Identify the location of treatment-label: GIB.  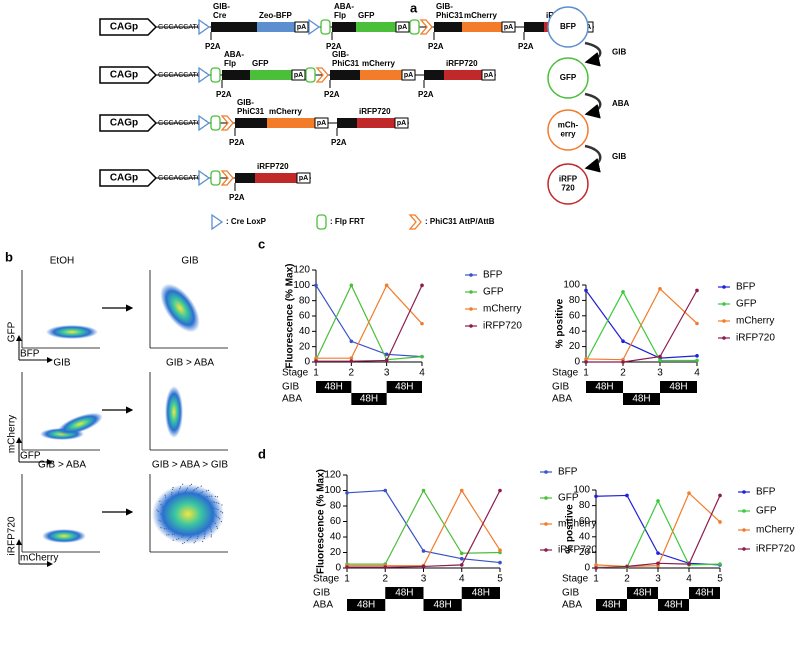
(571, 593).